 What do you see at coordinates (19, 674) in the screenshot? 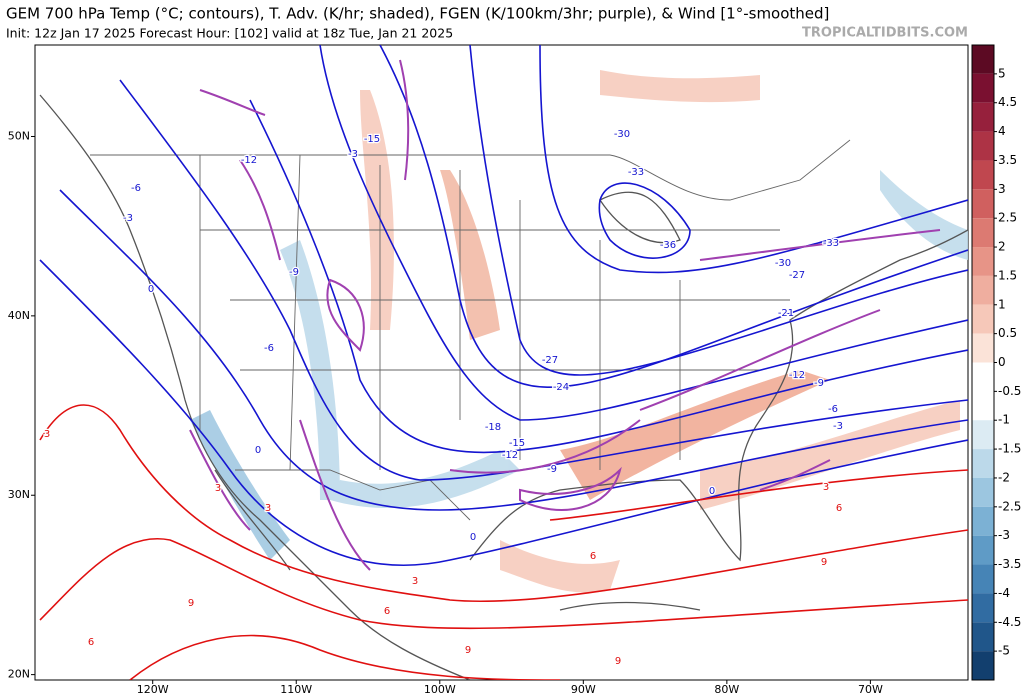
I see `y-tick-label: 20N` at bounding box center [19, 674].